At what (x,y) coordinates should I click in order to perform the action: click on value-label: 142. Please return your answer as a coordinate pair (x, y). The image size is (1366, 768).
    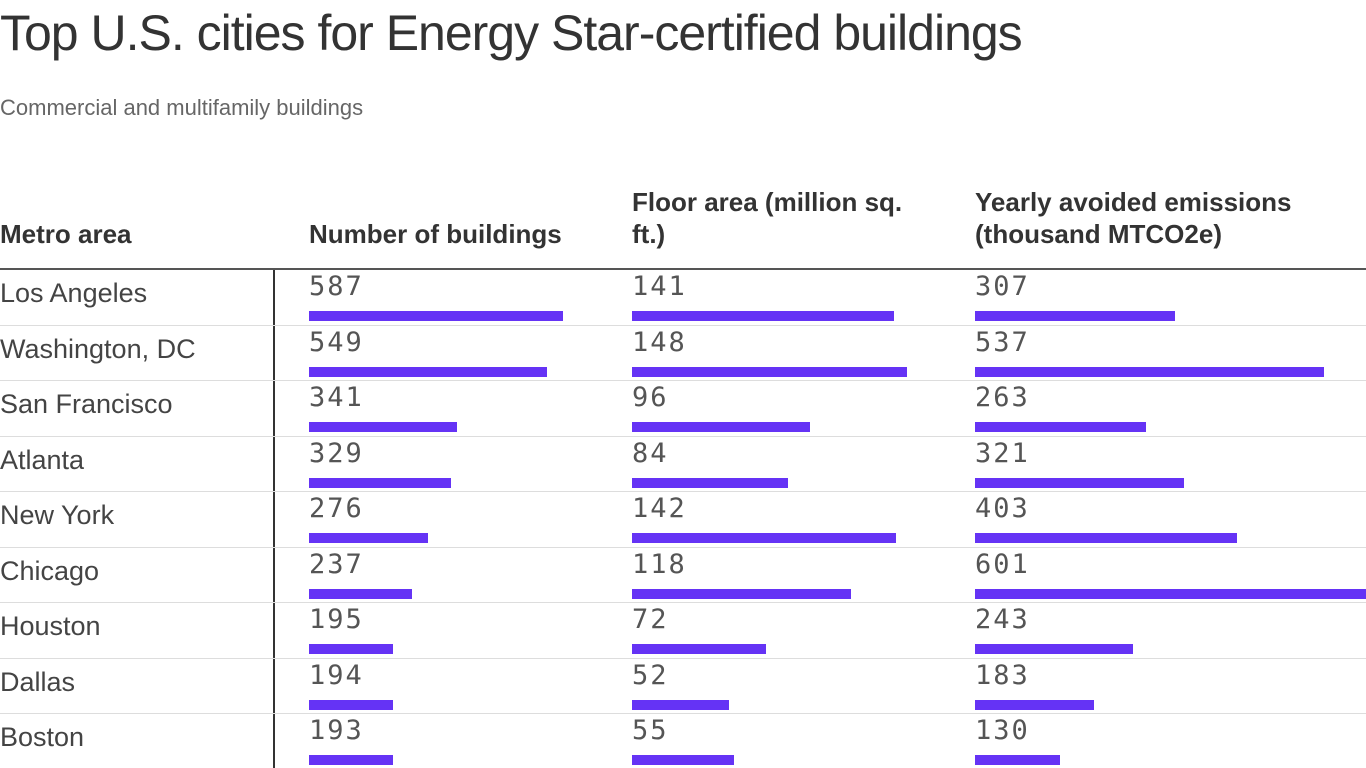
    Looking at the image, I should click on (659, 508).